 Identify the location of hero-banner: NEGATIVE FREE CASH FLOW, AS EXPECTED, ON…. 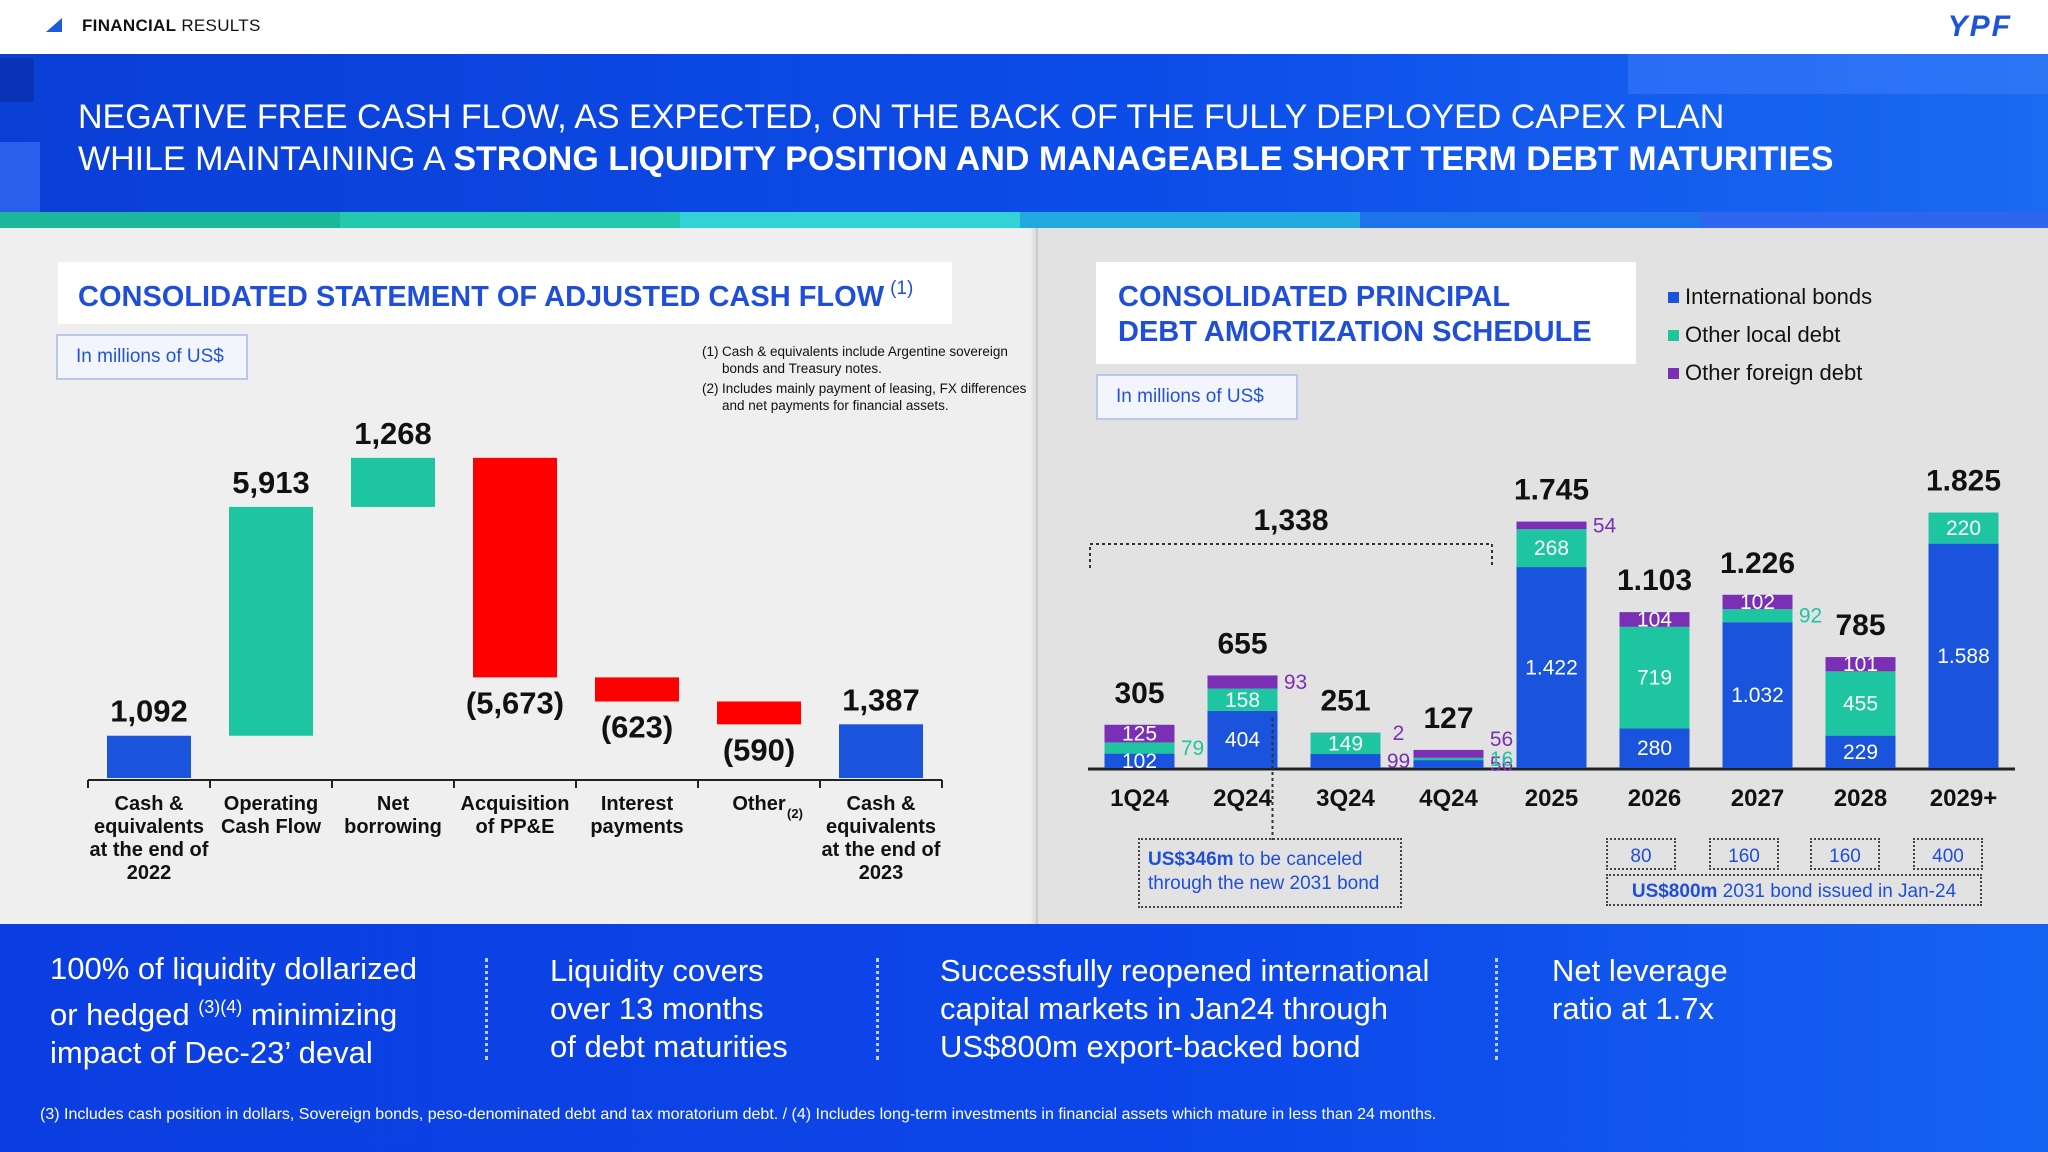
(1024, 133).